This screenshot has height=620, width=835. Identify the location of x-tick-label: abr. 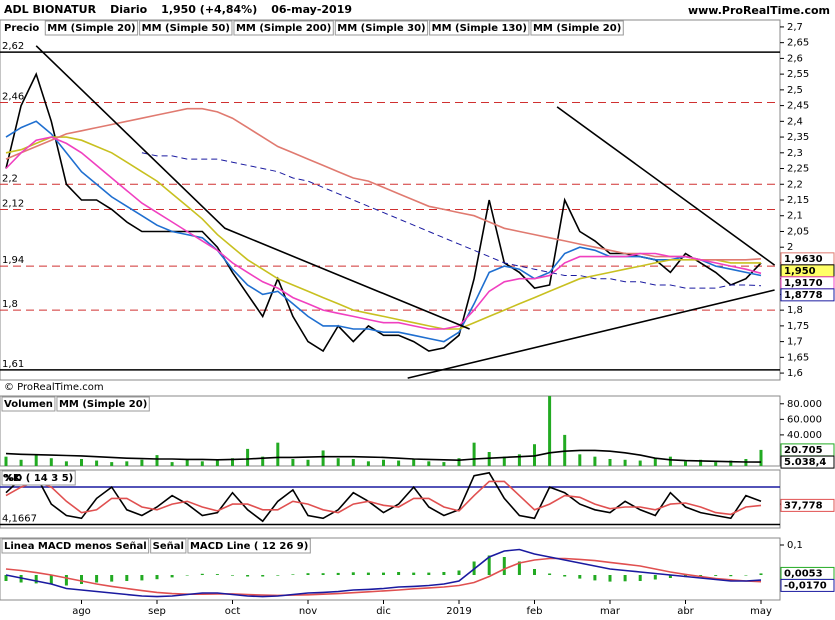
(685, 611).